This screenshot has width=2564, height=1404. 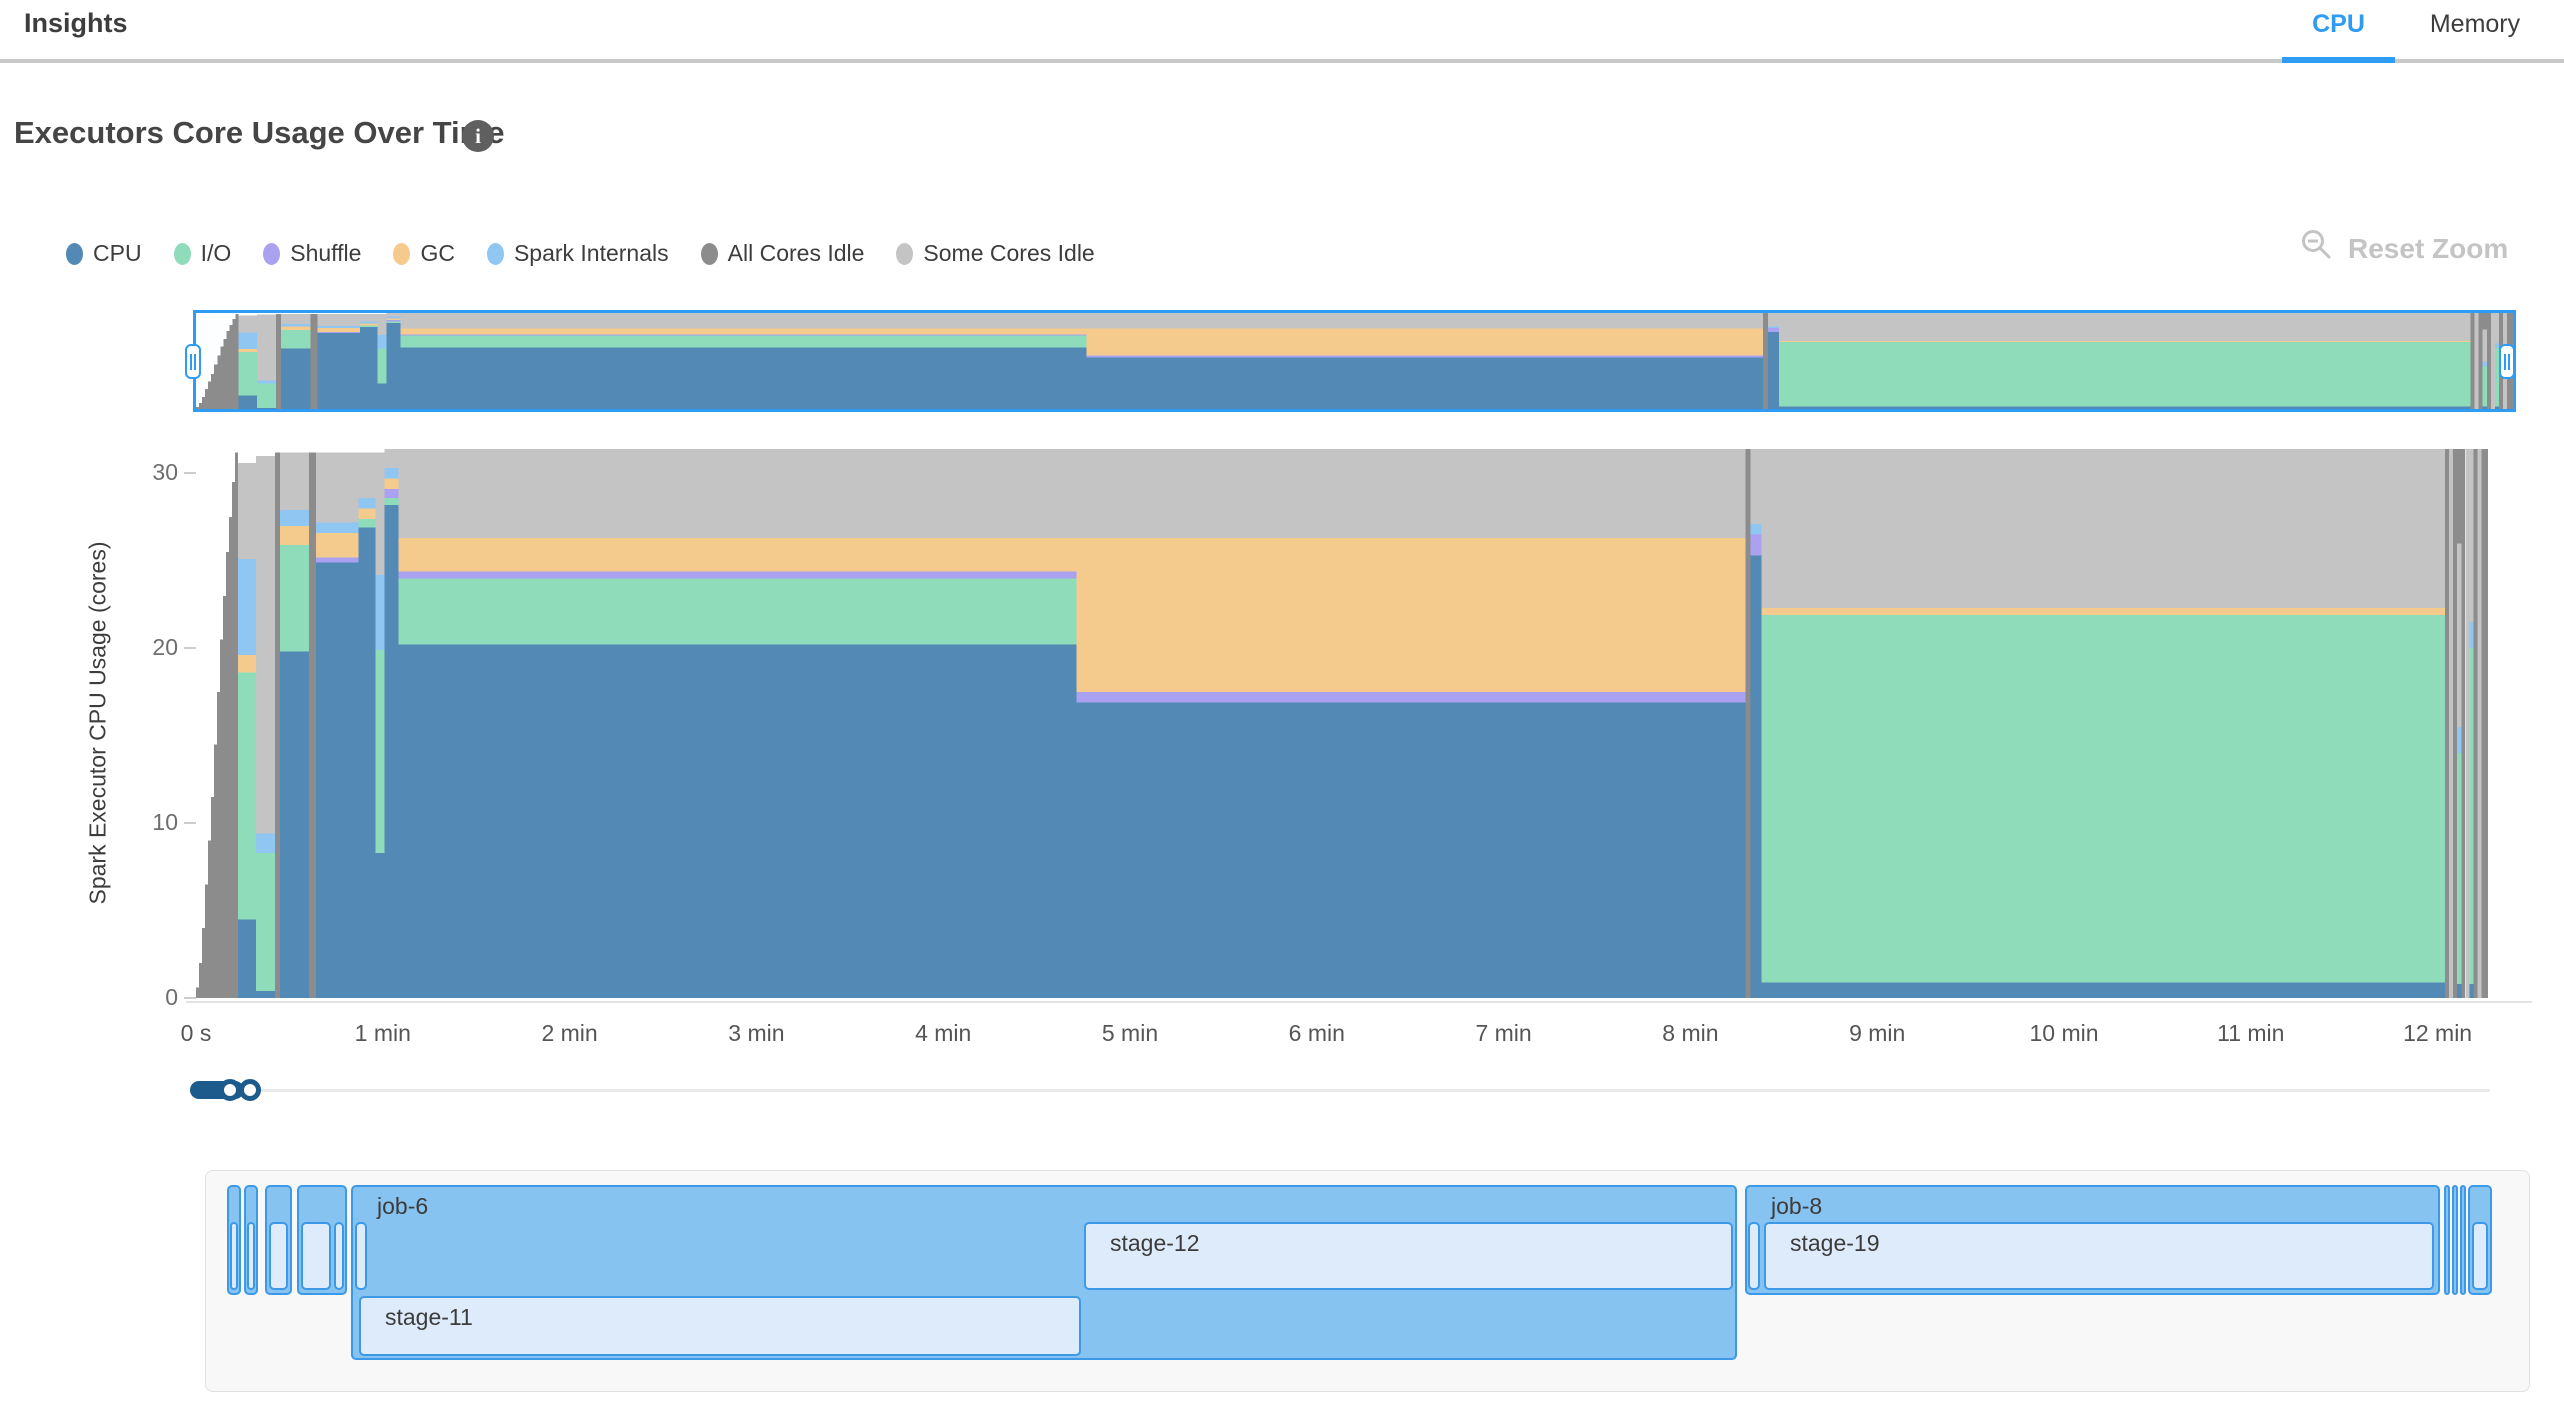 What do you see at coordinates (230, 1090) in the screenshot?
I see `time-slider-handle-left` at bounding box center [230, 1090].